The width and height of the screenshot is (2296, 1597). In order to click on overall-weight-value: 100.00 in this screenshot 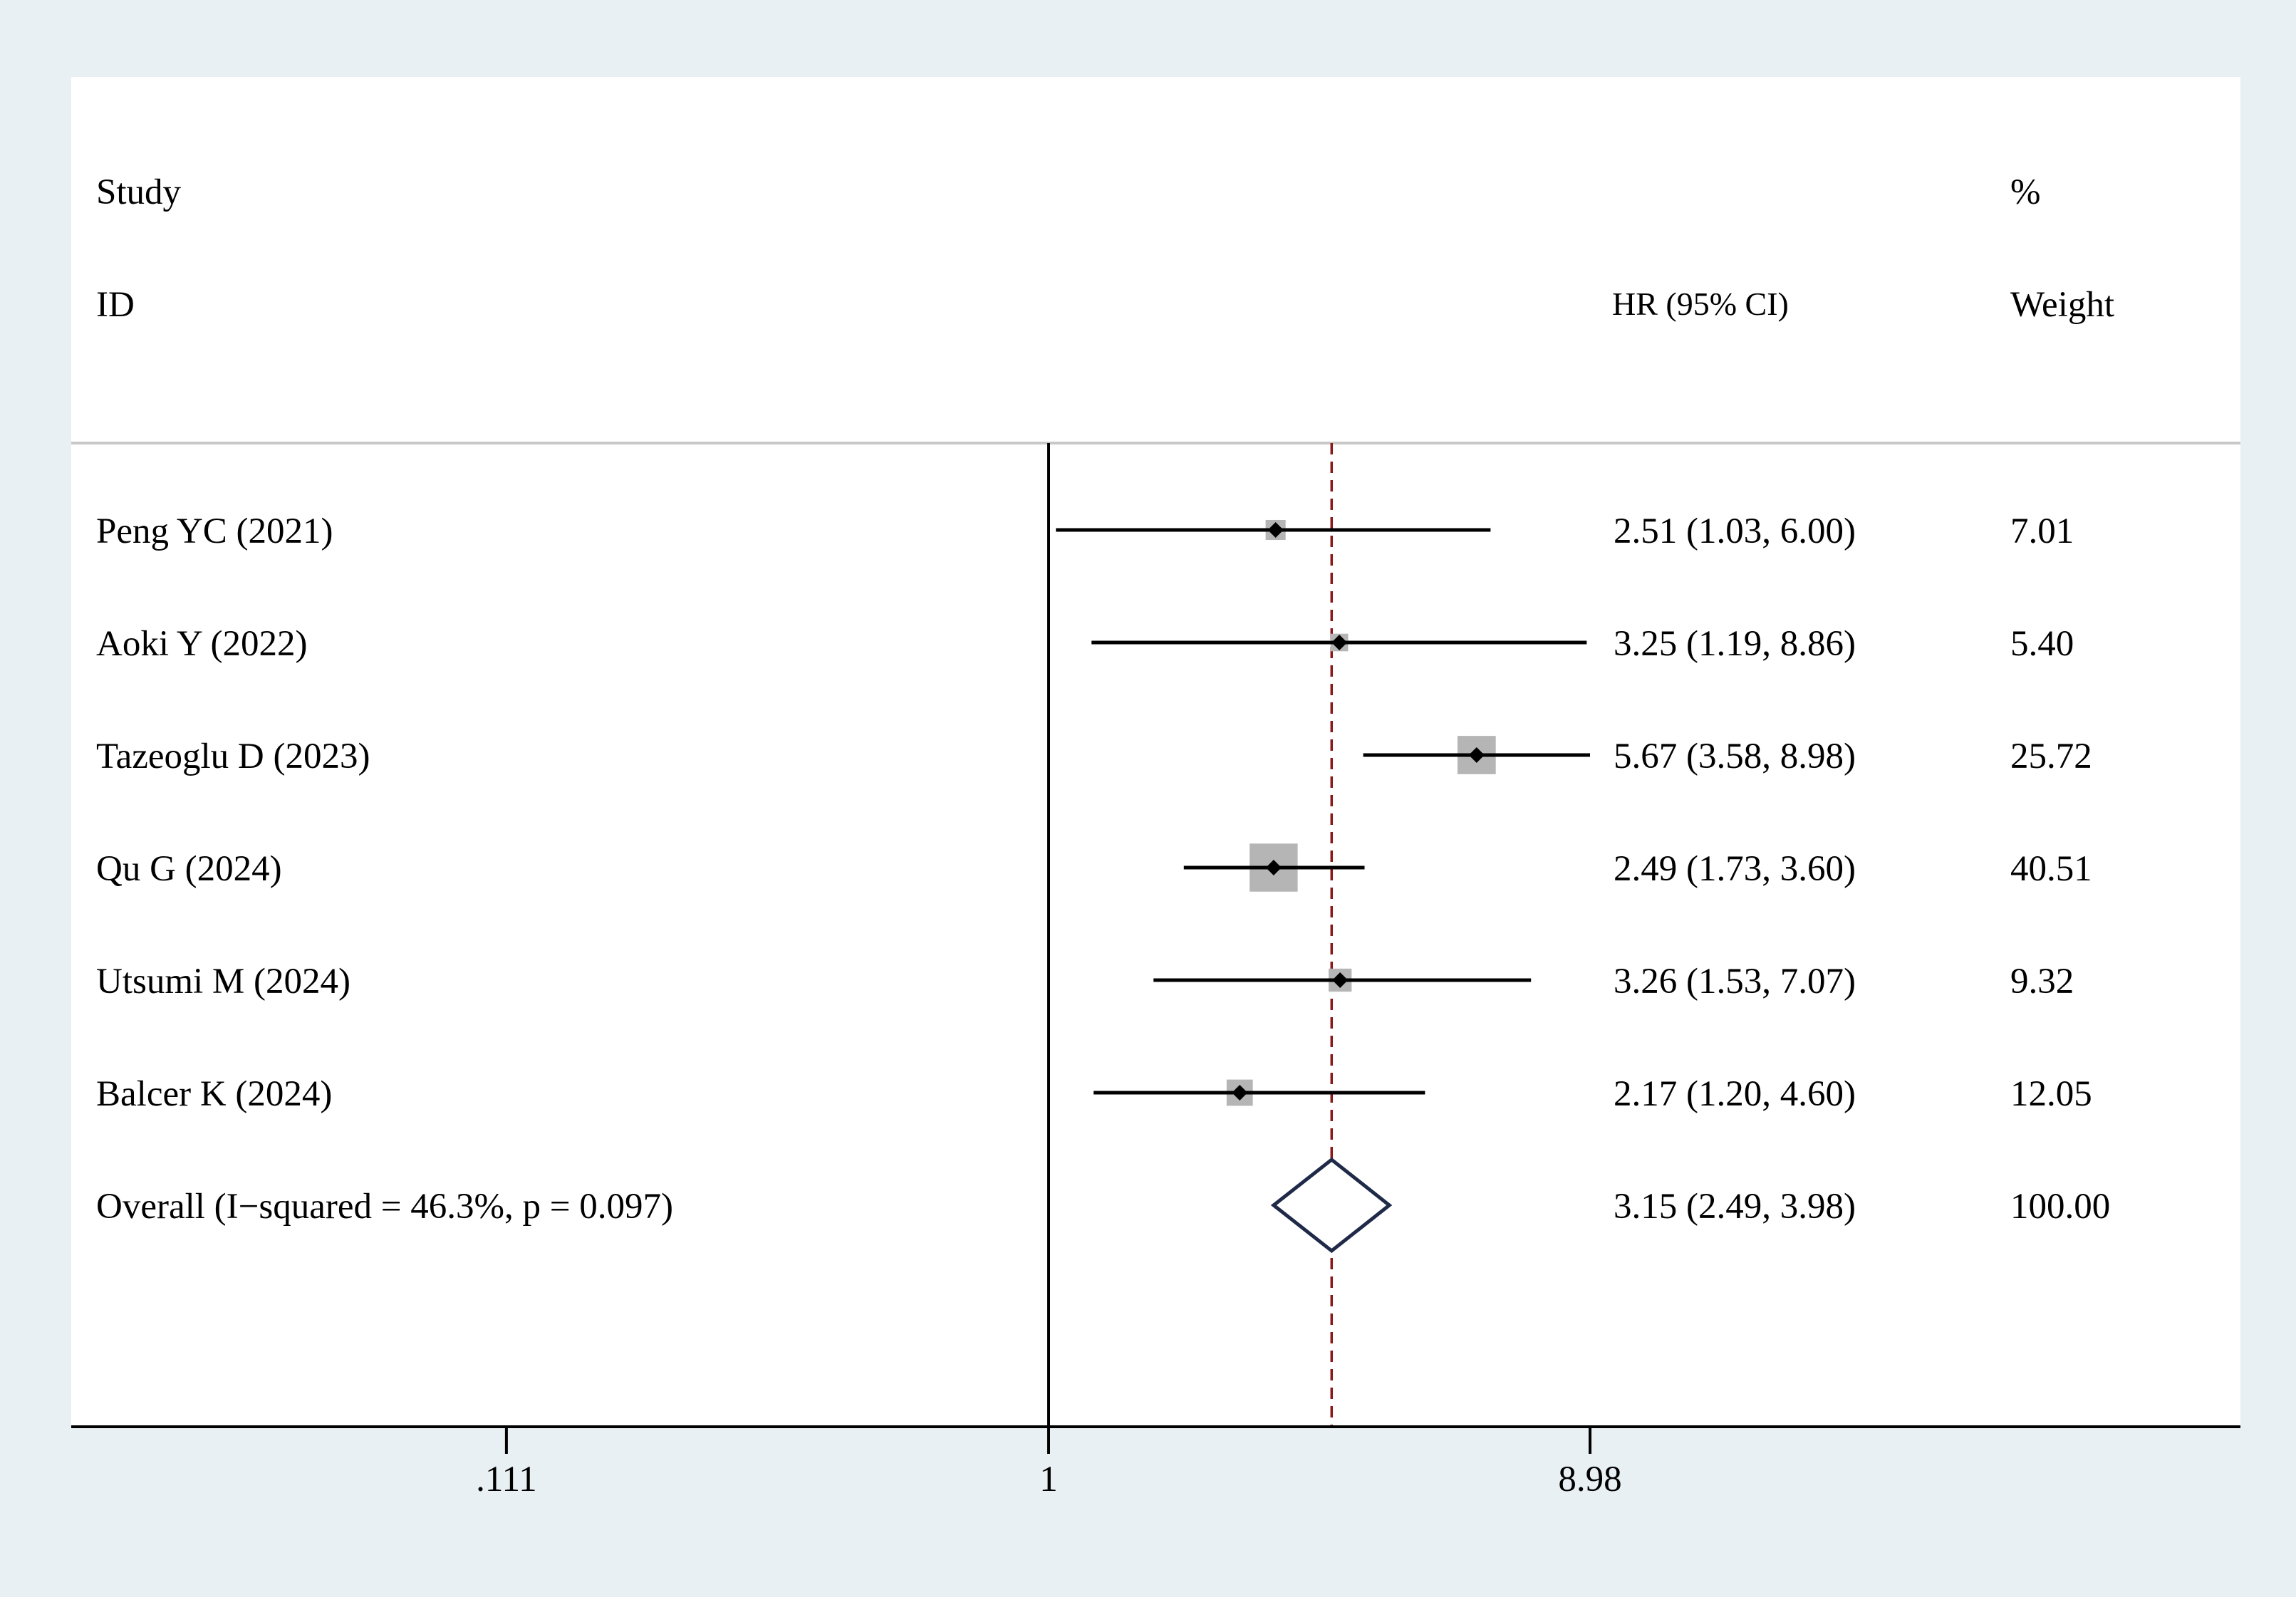, I will do `click(2060, 1207)`.